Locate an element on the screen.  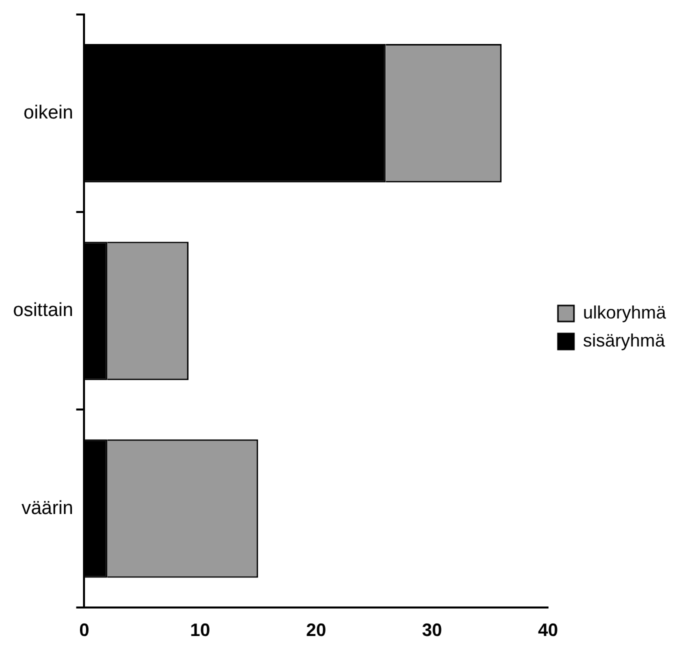
x-tick-label: 0 is located at coordinates (84, 630).